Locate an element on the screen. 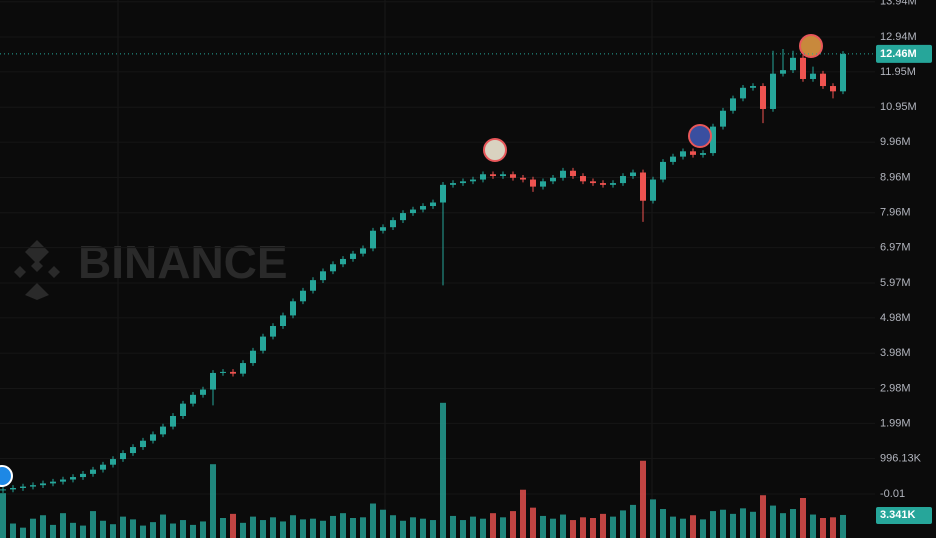  last-volume-box is located at coordinates (904, 515).